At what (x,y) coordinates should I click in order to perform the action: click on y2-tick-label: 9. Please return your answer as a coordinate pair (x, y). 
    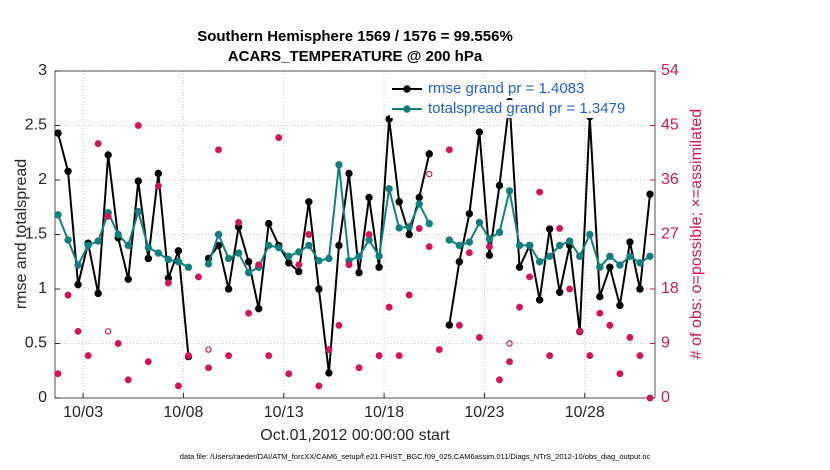
    Looking at the image, I should click on (665, 343).